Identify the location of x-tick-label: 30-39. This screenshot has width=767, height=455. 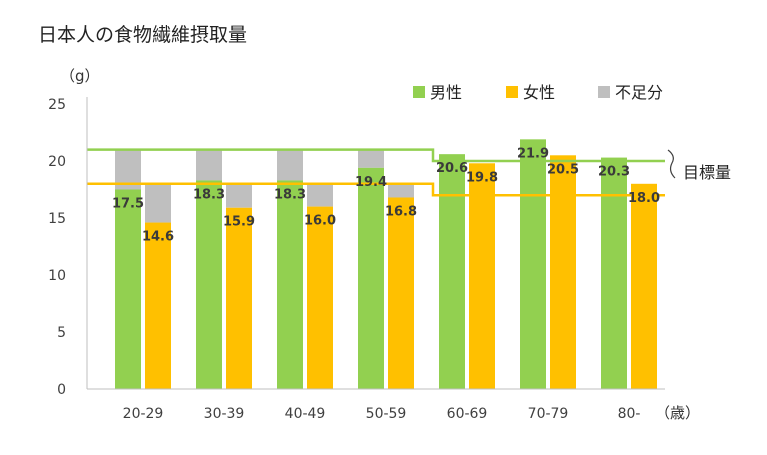
(224, 414).